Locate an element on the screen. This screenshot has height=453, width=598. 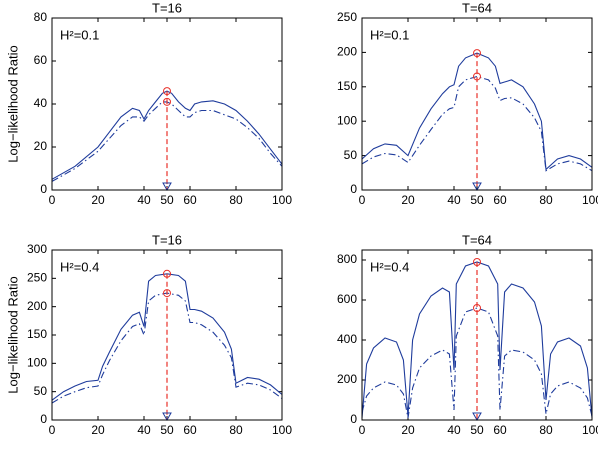
y-tick-label: 60 is located at coordinates (41, 60).